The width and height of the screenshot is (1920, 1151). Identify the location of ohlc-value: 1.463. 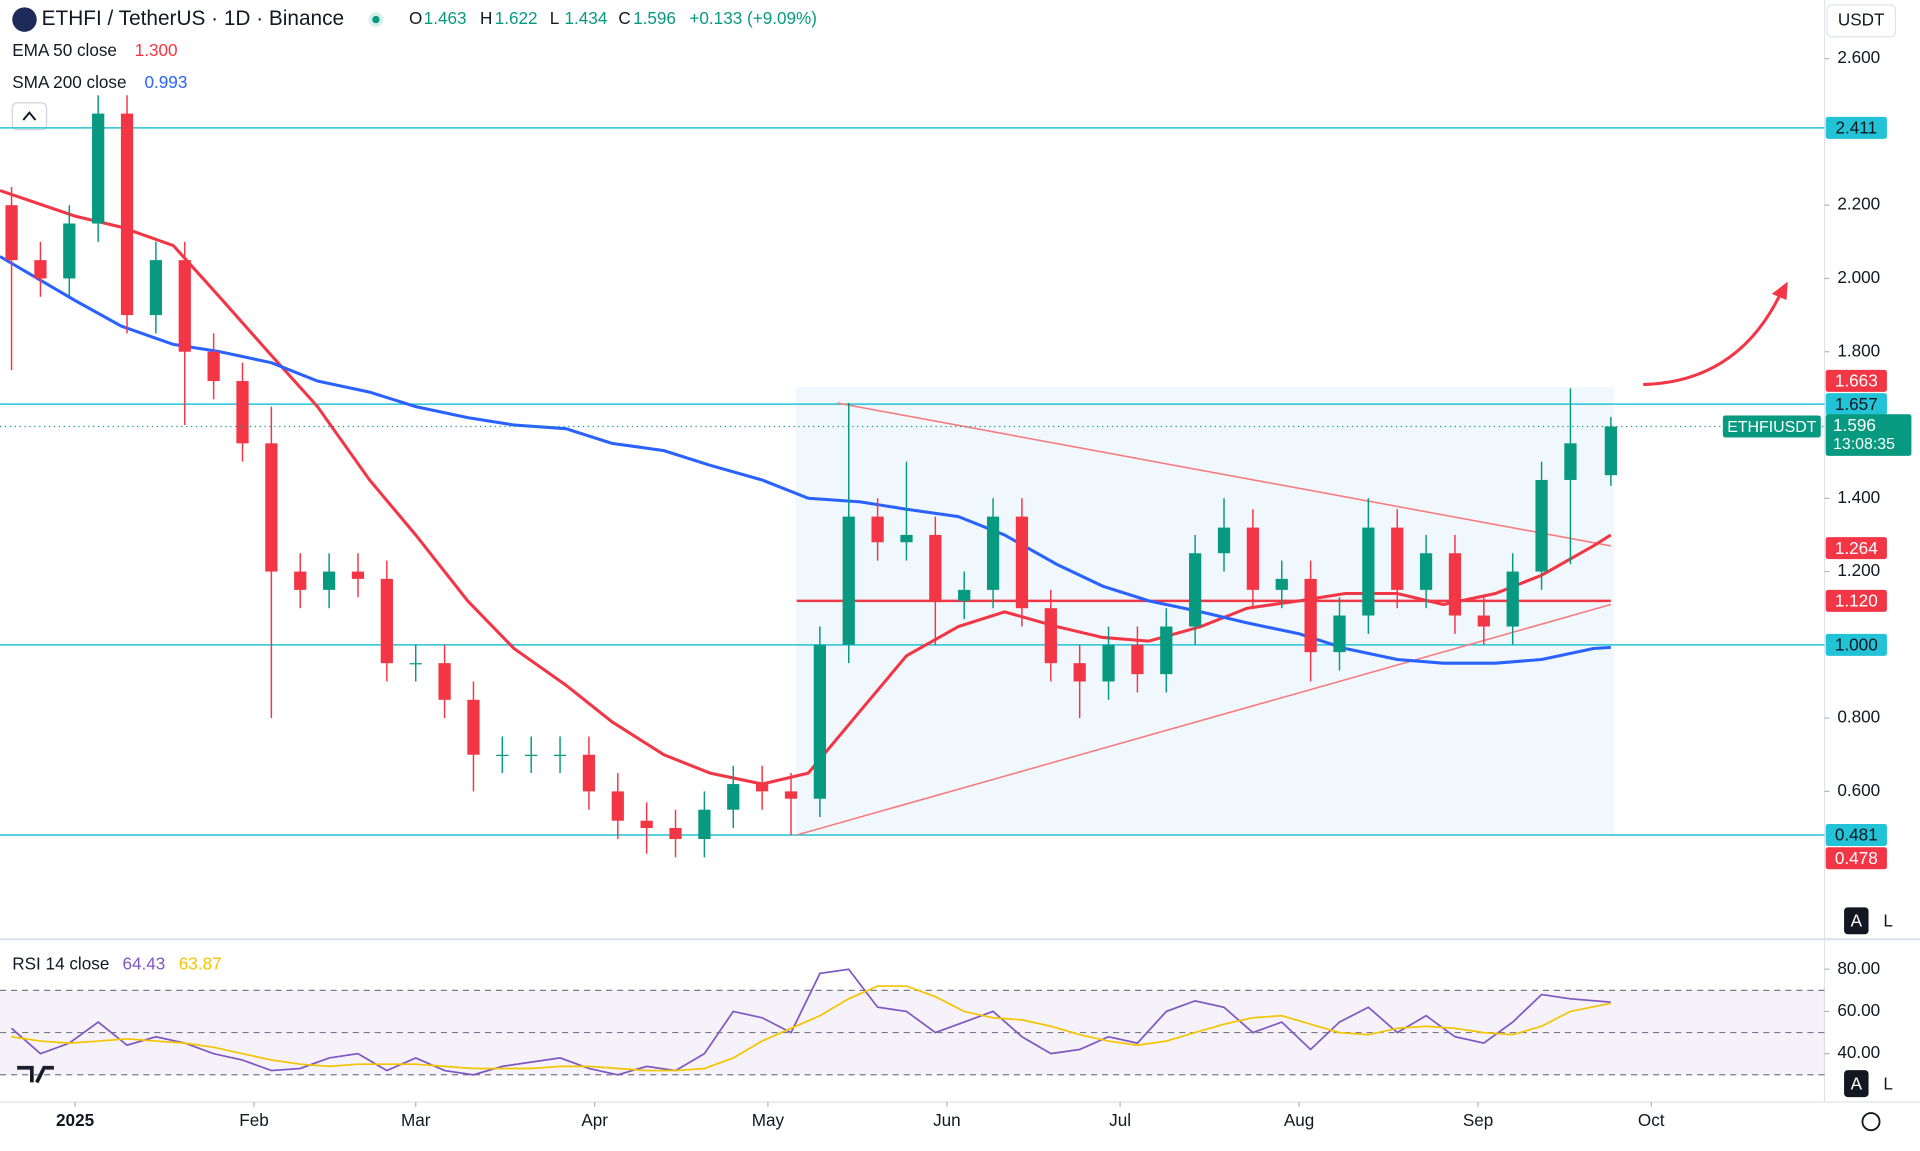
(445, 18).